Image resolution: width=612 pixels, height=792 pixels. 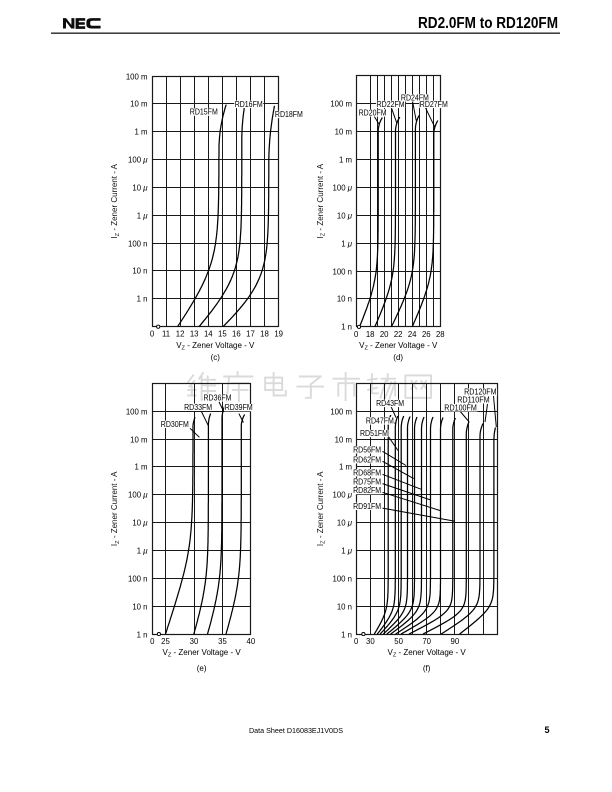 What do you see at coordinates (398, 357) in the screenshot?
I see `svg-text: (d)` at bounding box center [398, 357].